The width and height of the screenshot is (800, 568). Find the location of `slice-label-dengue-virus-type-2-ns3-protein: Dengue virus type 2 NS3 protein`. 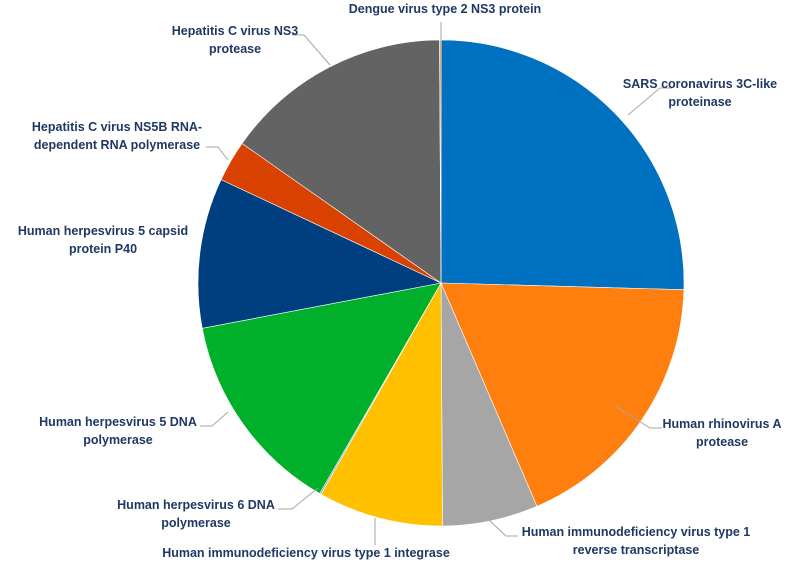

slice-label-dengue-virus-type-2-ns3-protein: Dengue virus type 2 NS3 protein is located at coordinates (445, 9).